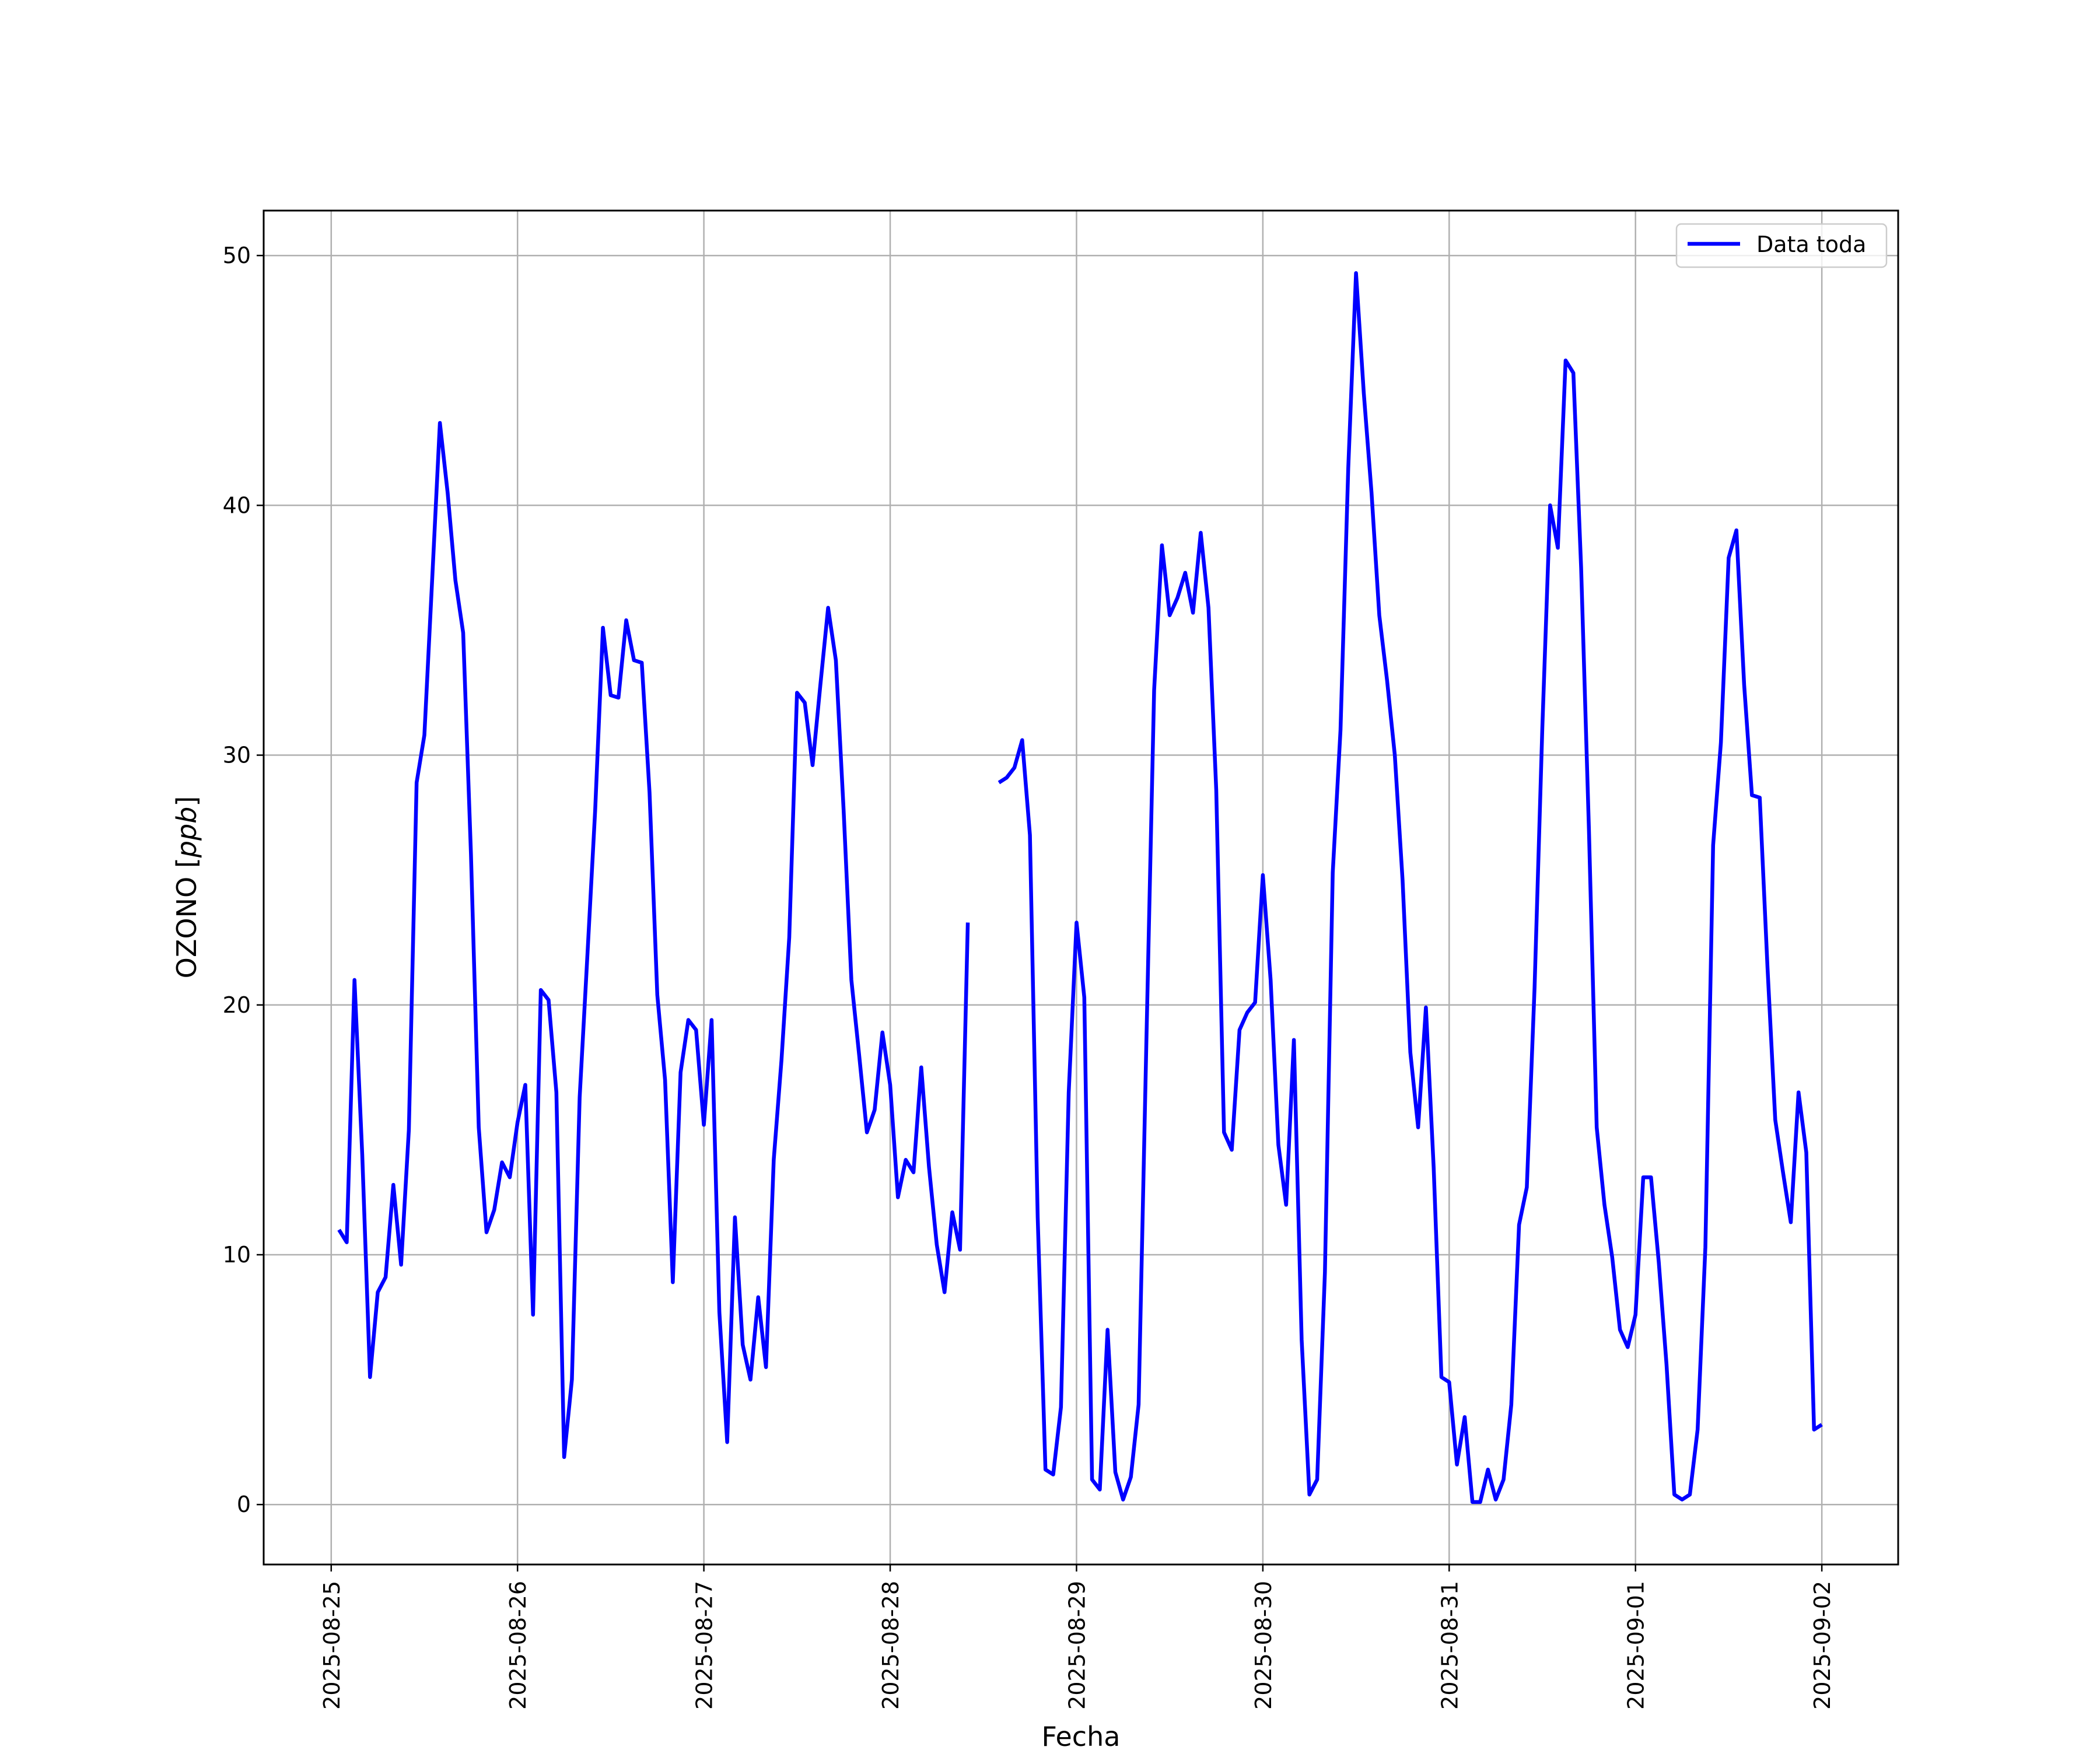 The width and height of the screenshot is (2100, 1750). What do you see at coordinates (243, 880) in the screenshot?
I see `y-axis-ticks: 0 10 20 30 40 50` at bounding box center [243, 880].